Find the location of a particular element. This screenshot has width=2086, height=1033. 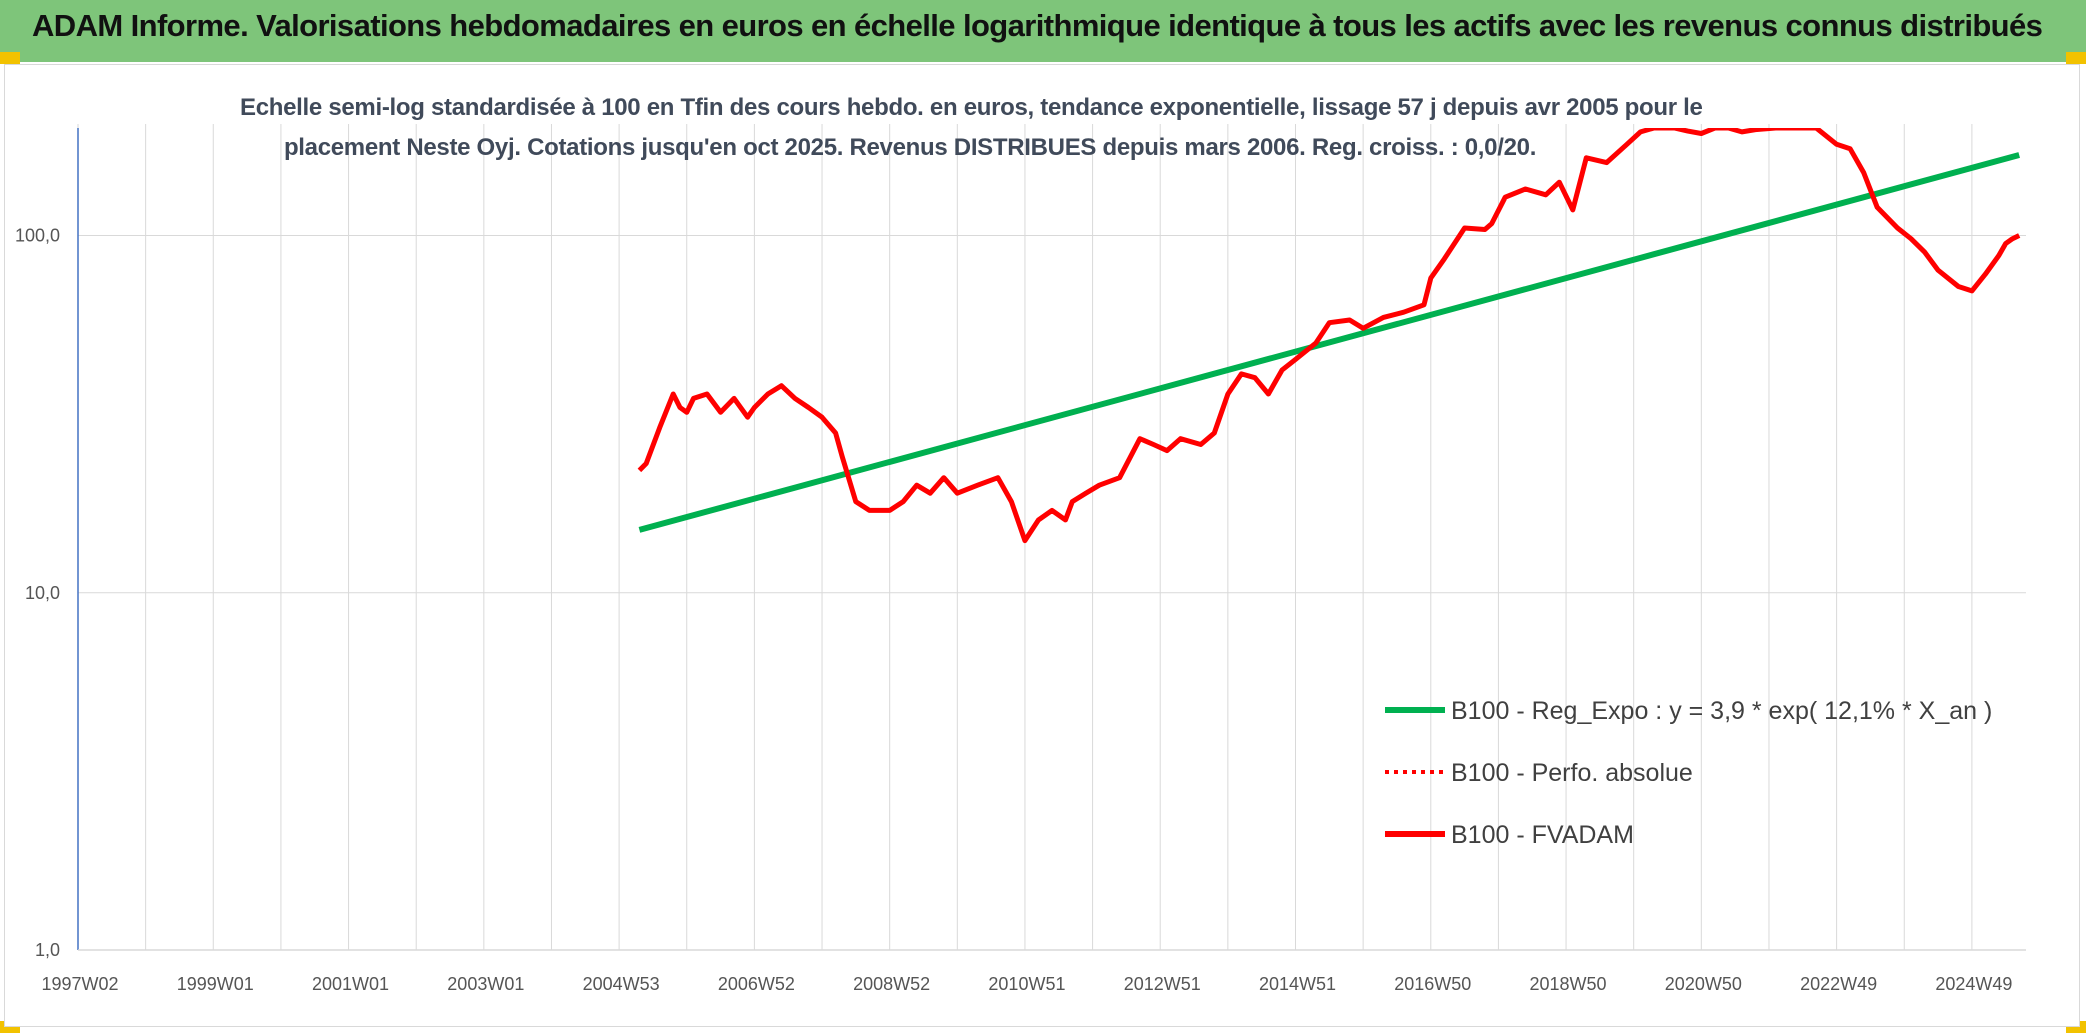

legend-label-2: B100 - Perfo. absolue is located at coordinates (1572, 773).